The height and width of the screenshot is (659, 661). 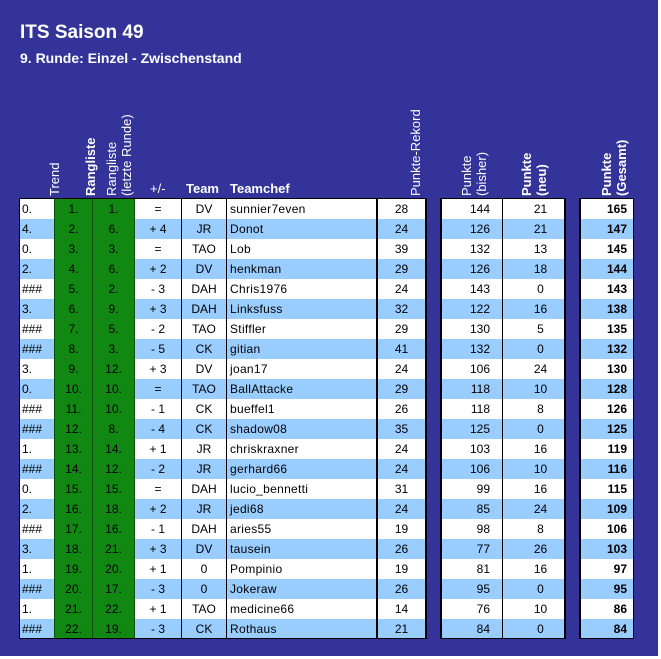 I want to click on teamchef-cell: tausein, so click(x=302, y=549).